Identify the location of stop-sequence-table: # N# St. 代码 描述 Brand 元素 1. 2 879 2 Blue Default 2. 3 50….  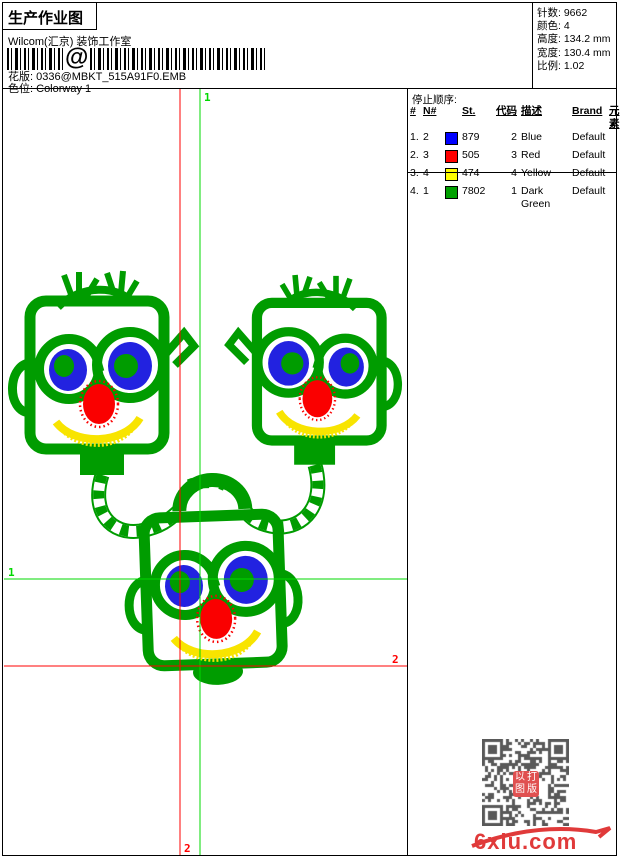
(515, 158).